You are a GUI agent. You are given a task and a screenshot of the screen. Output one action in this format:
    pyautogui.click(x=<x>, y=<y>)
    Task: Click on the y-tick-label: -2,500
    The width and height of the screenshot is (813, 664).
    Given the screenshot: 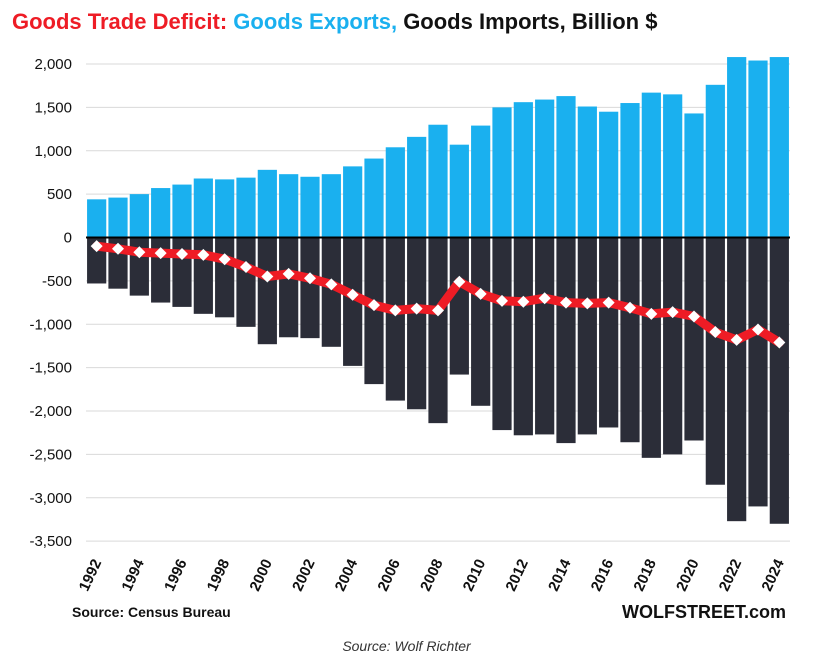 What is the action you would take?
    pyautogui.click(x=50, y=454)
    